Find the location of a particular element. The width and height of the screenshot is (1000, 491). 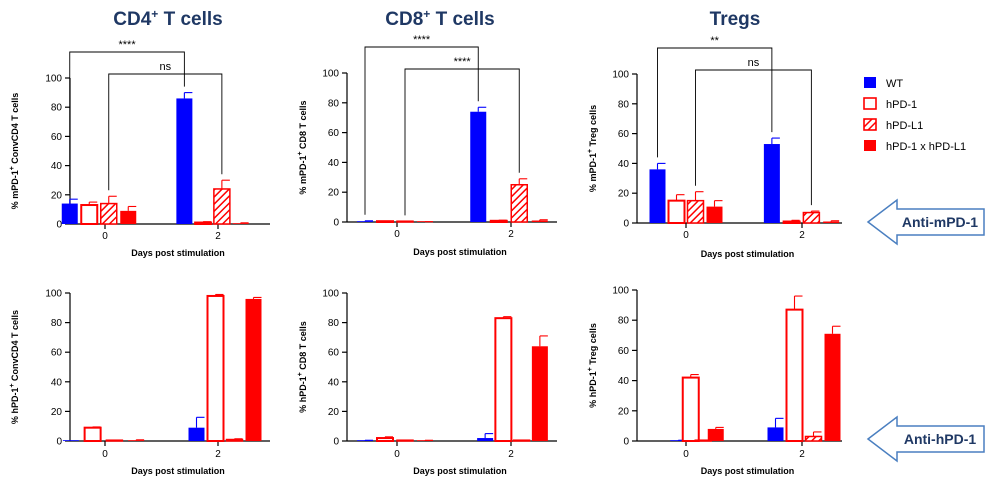

callout-anti-hpd1: Anti-hPD-1 is located at coordinates (925, 439).